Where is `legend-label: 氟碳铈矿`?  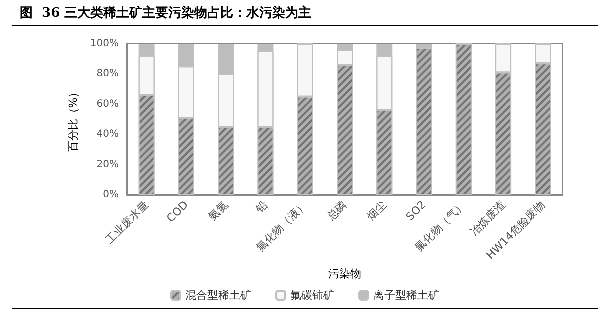
legend-label: 氟碳铈矿 is located at coordinates (312, 295).